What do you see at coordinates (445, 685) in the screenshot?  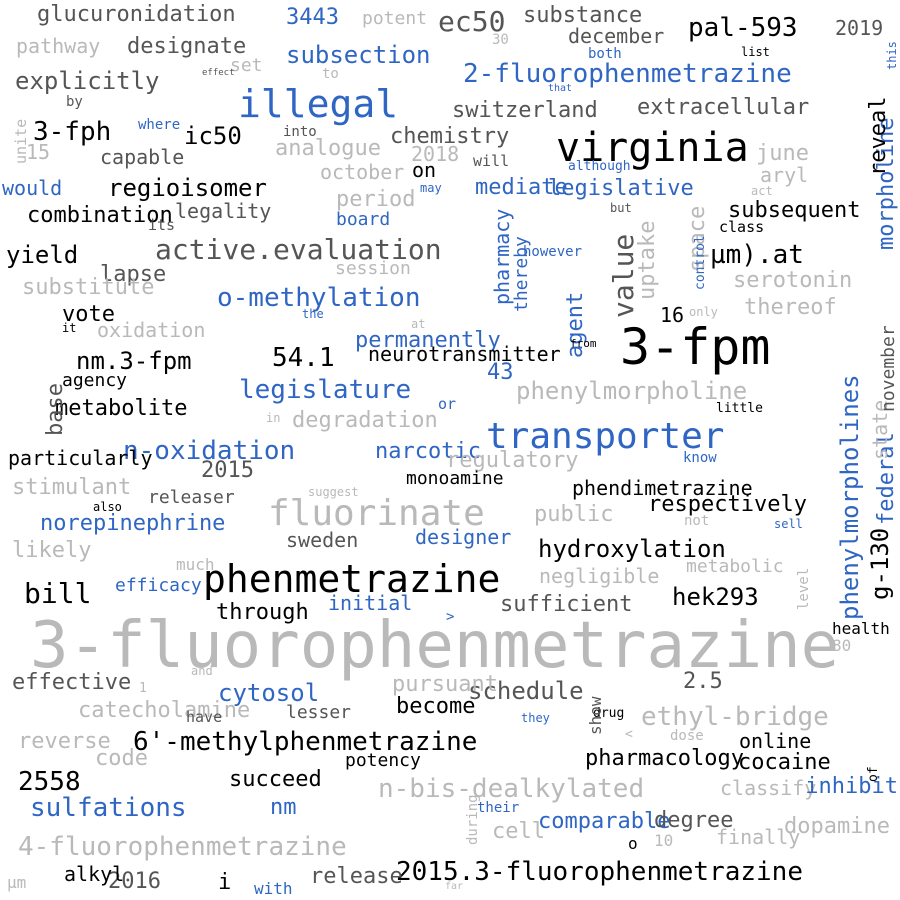 I see `word-pursuant: pursuant` at bounding box center [445, 685].